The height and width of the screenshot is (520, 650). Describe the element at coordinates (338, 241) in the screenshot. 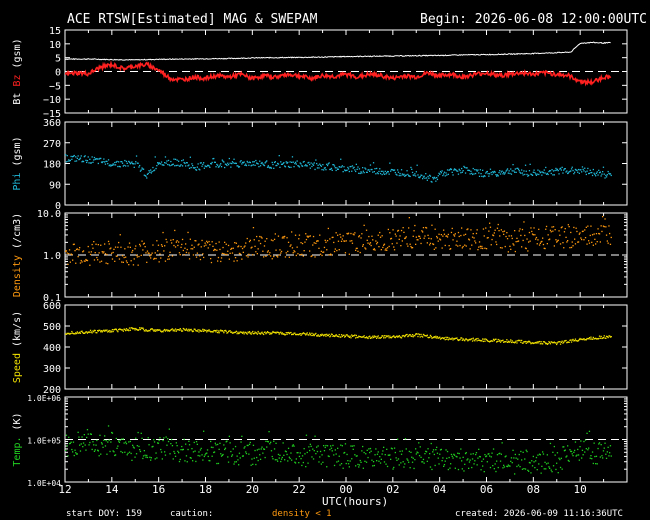

I see `series-density` at that location.